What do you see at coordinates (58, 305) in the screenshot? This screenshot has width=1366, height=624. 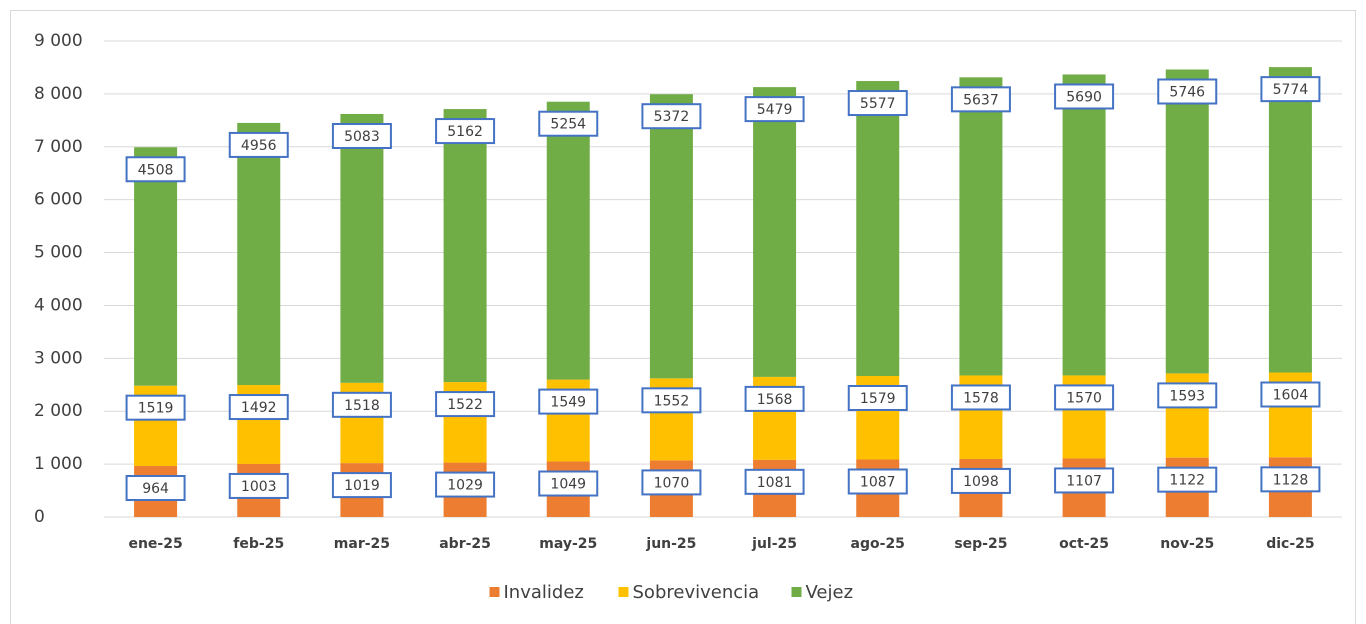 I see `y-tick-label: 4 000` at bounding box center [58, 305].